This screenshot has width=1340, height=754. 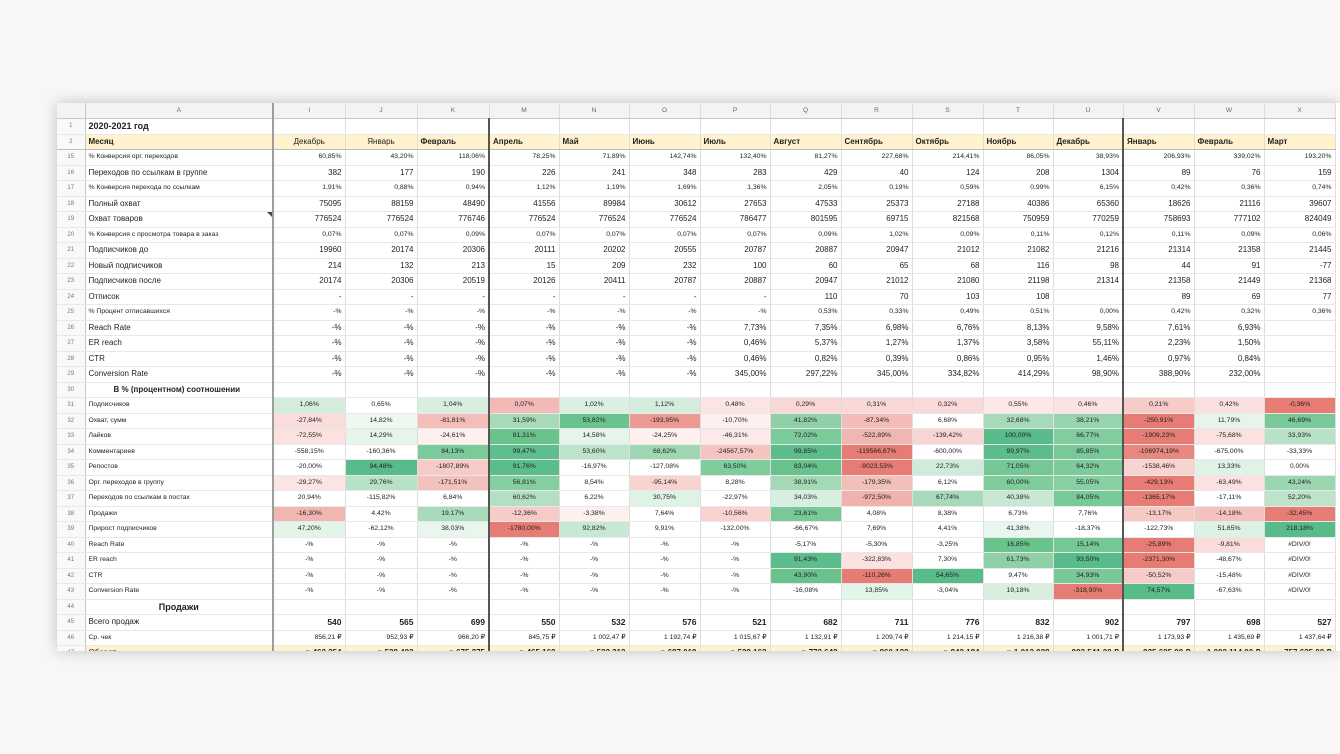 I want to click on heatmap-cell: 31,59%, so click(x=524, y=421).